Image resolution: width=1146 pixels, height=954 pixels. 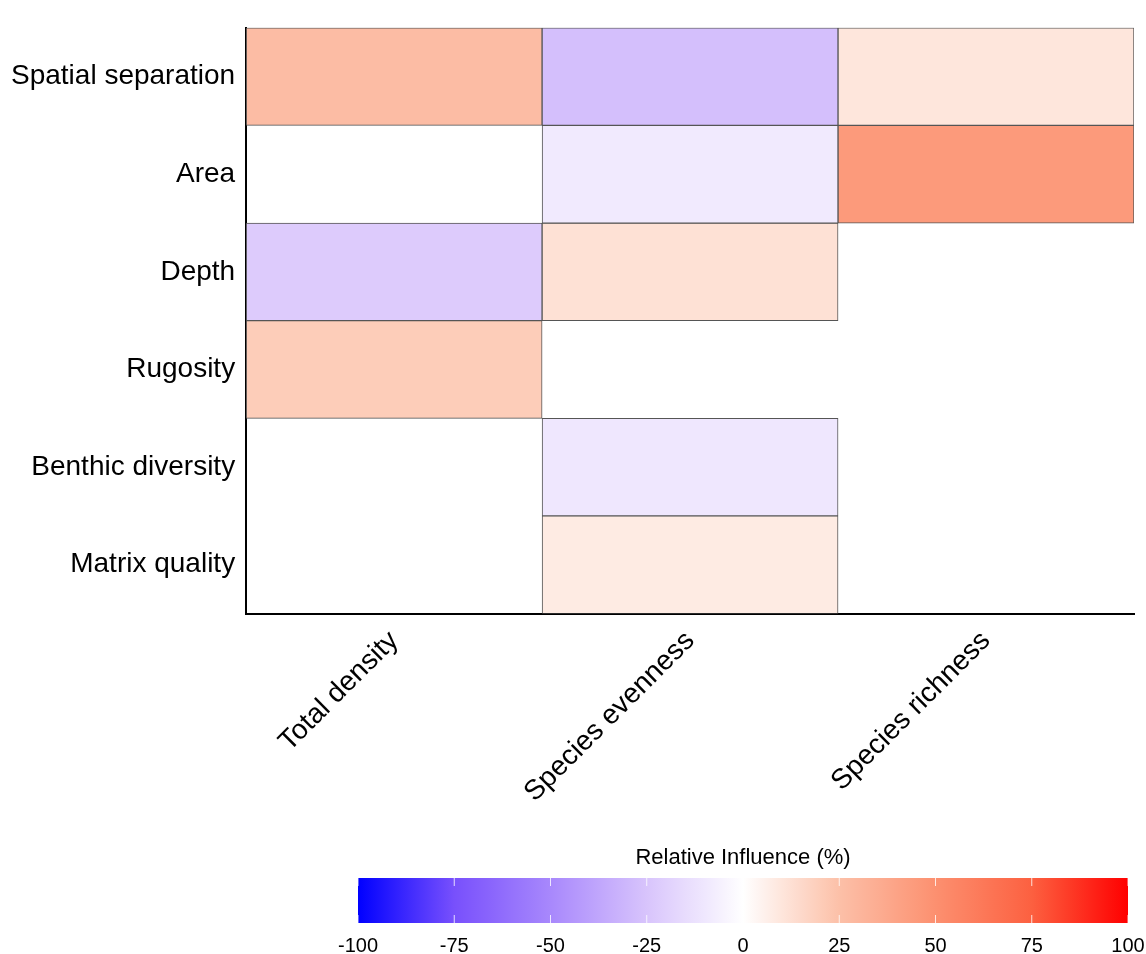 I want to click on color-bar-label: -50, so click(x=550, y=943).